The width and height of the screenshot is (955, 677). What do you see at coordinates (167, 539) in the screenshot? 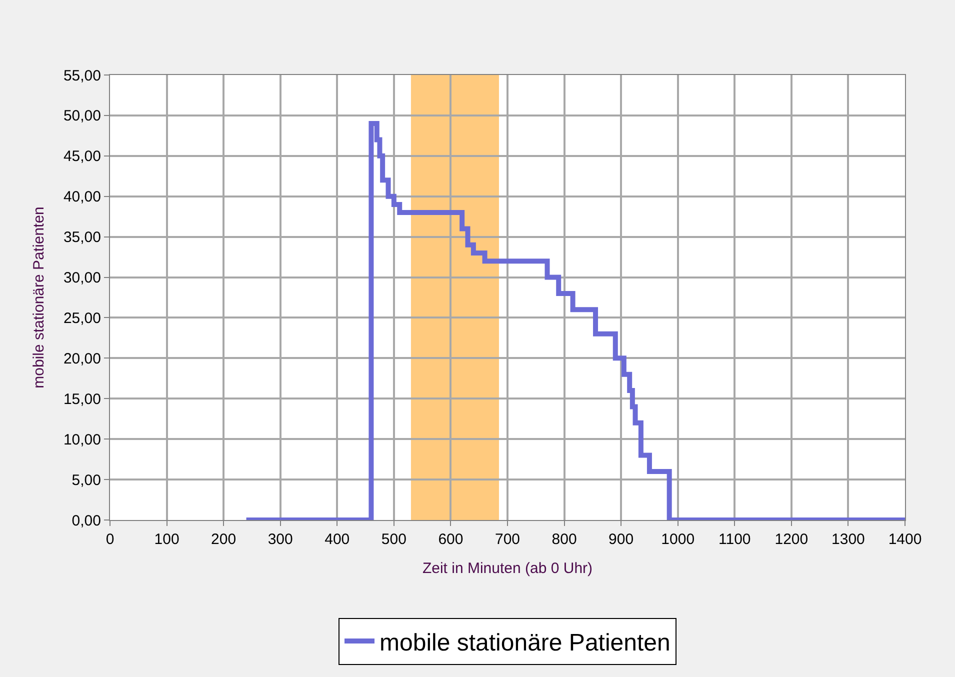
I see `x-tick-label: 100` at bounding box center [167, 539].